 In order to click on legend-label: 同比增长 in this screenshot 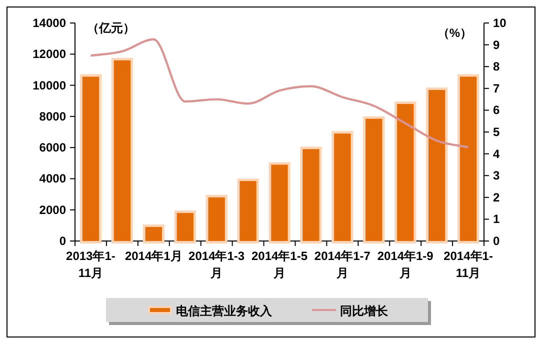, I will do `click(364, 311)`.